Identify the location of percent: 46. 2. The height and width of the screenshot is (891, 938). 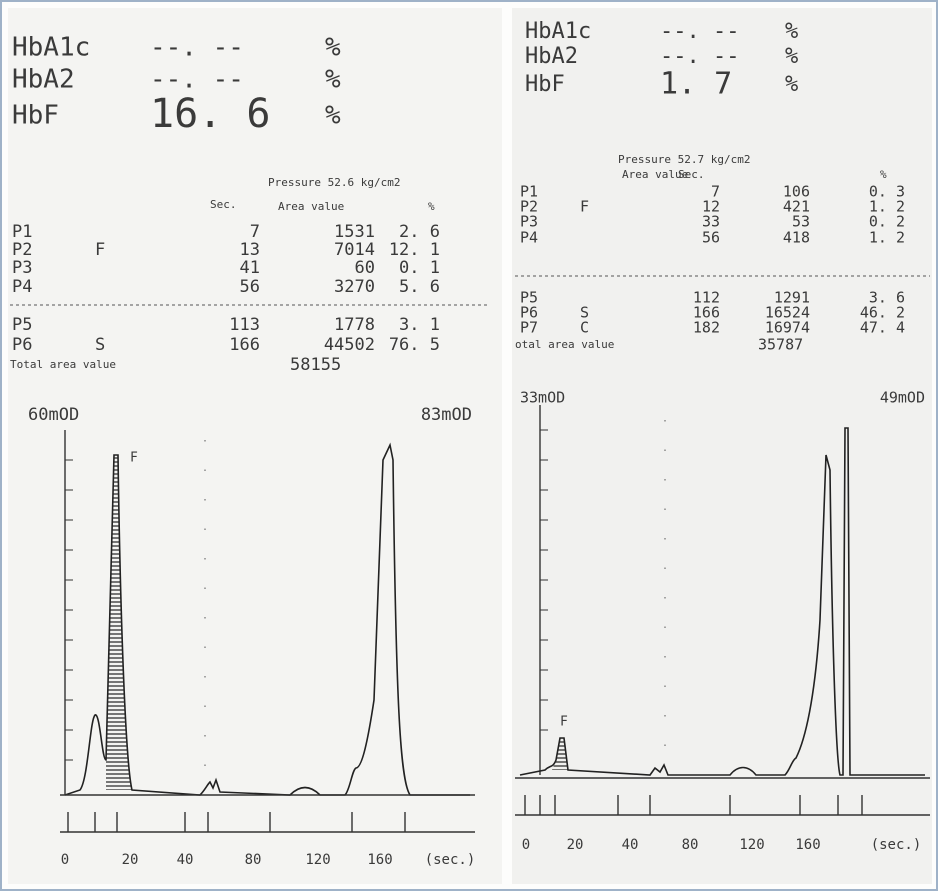
(882, 313).